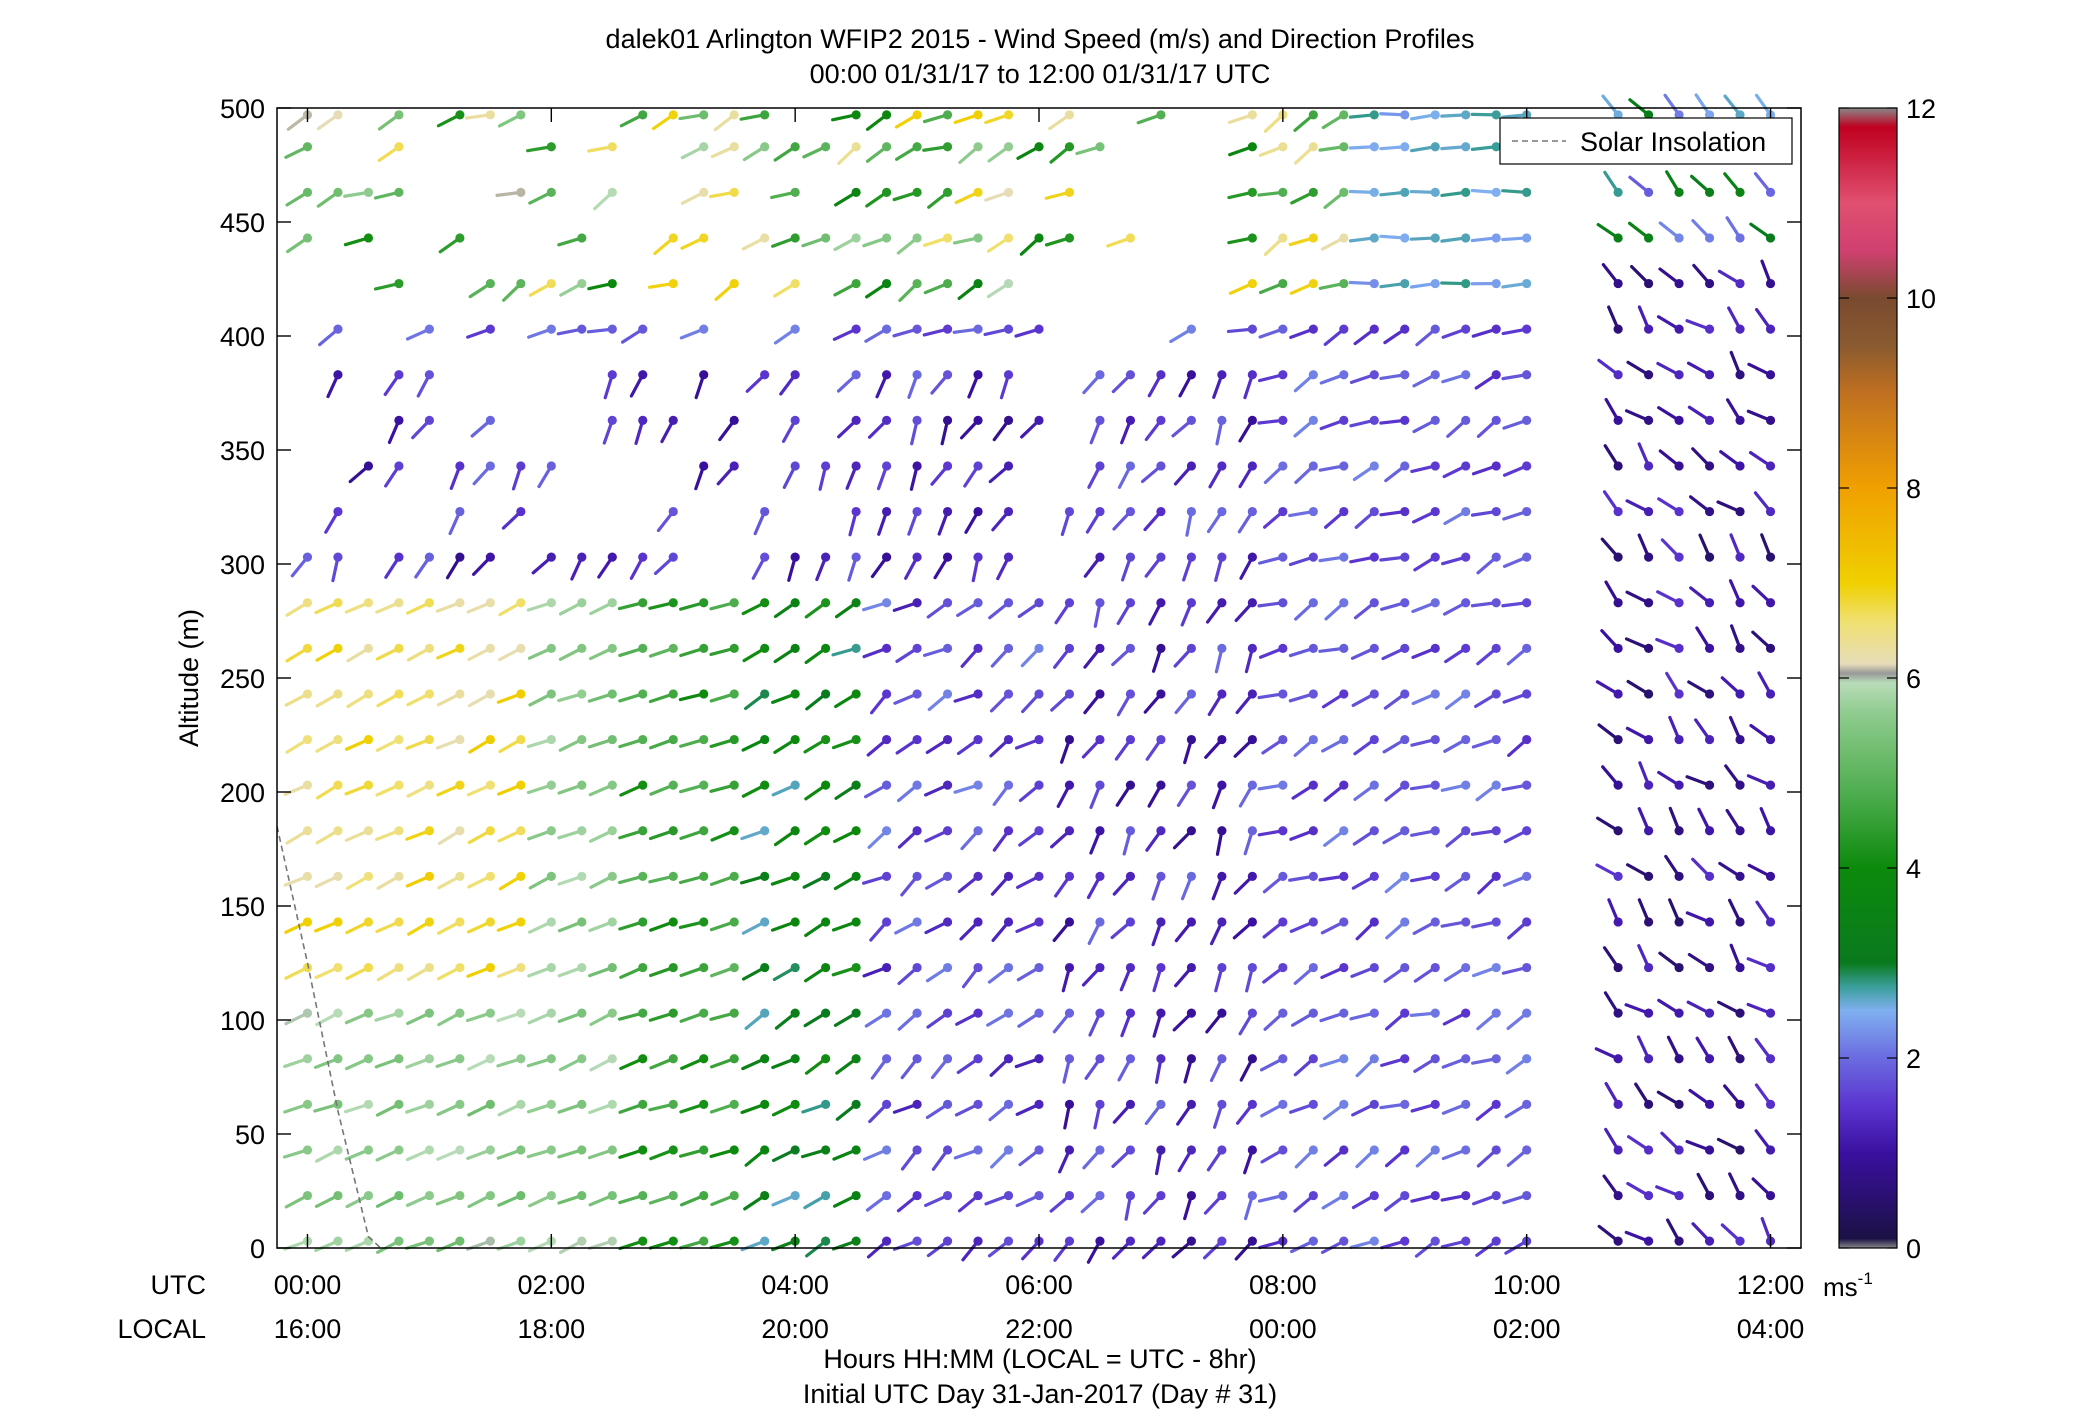 The image size is (2098, 1425). I want to click on chart-subtitle: 00:00 01/31/17 to 12:00 01/31/17 UTC, so click(1040, 74).